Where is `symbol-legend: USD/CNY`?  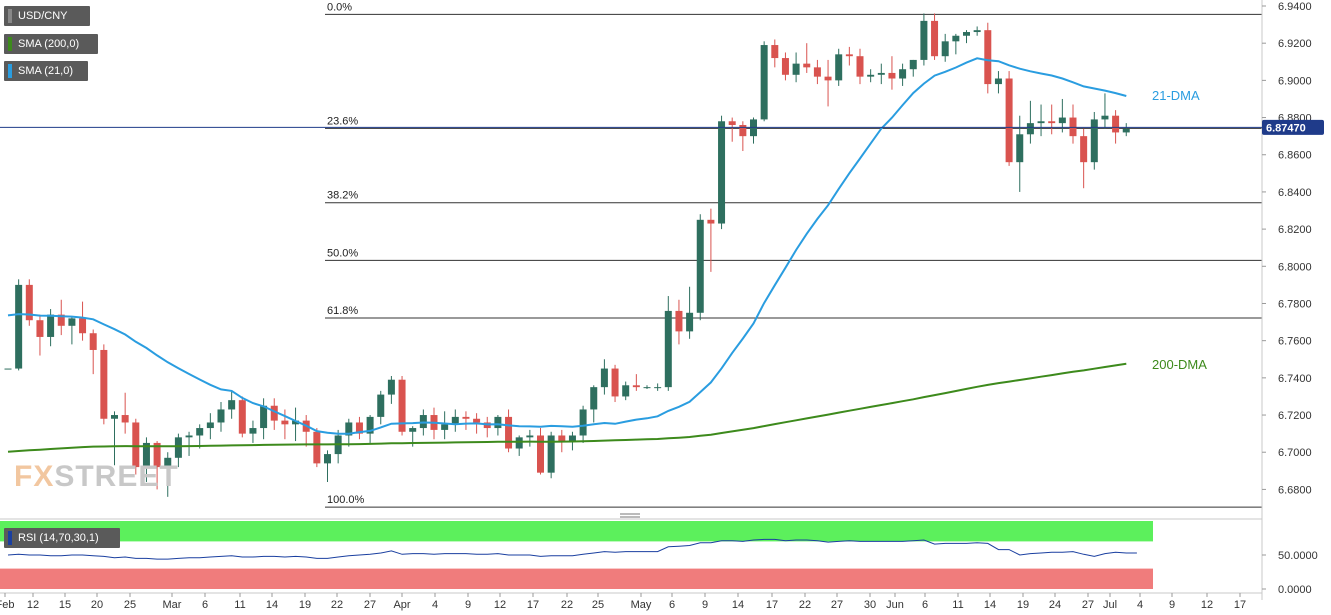
symbol-legend: USD/CNY is located at coordinates (47, 16).